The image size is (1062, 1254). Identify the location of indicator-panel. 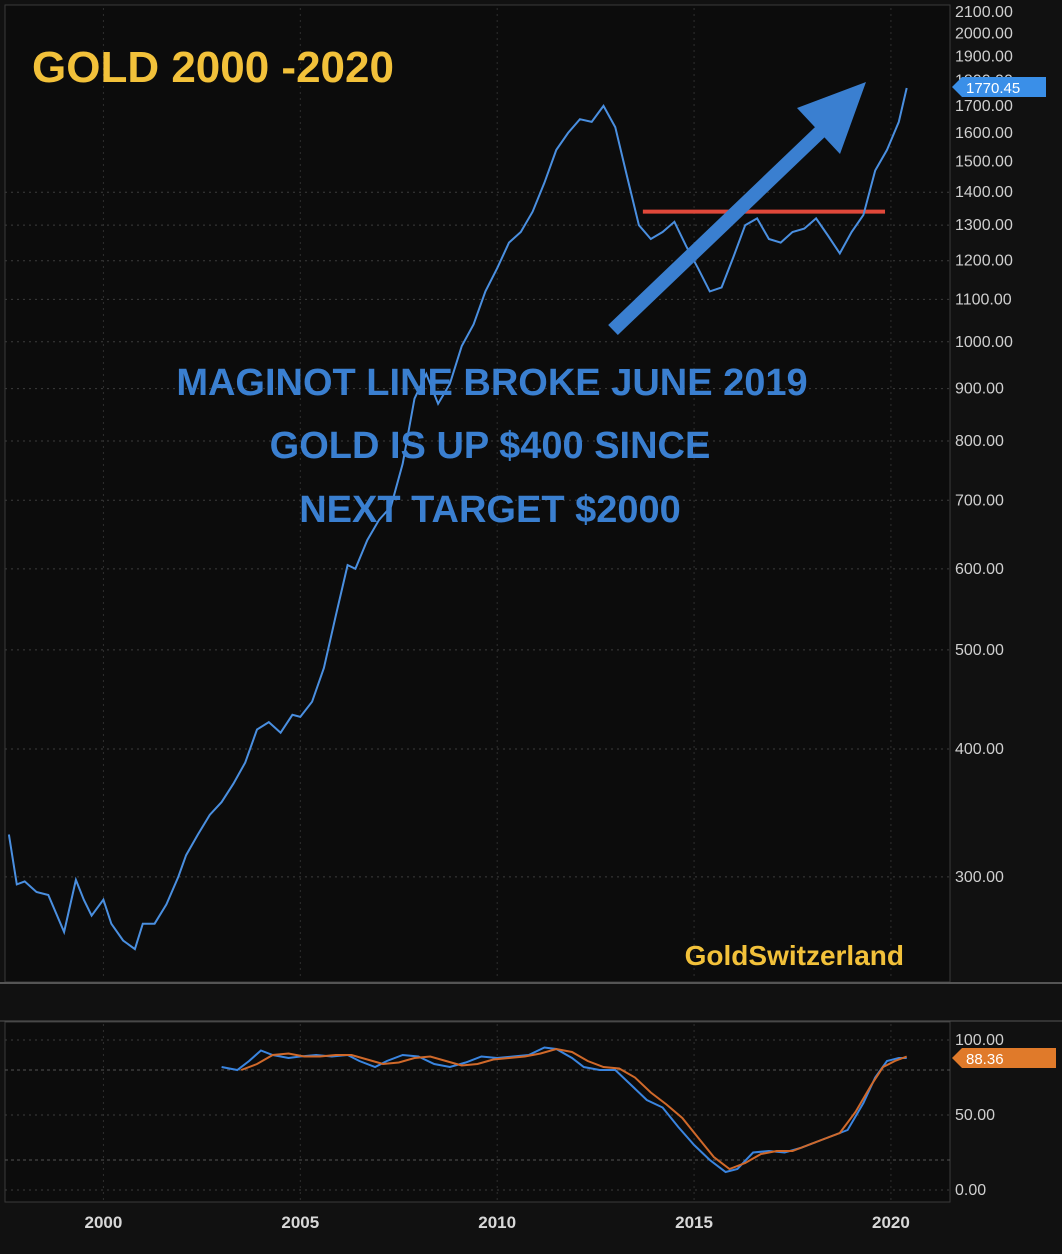
(477, 1112).